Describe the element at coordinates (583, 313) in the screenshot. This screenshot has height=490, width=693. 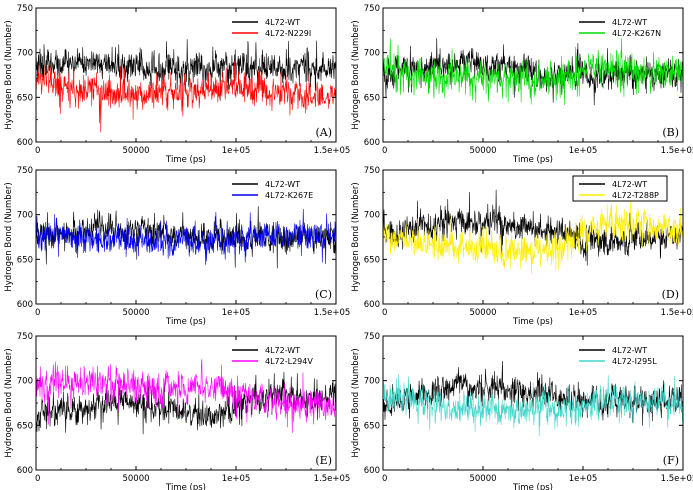
I see `panel-d-xtick-label: 1e+05` at that location.